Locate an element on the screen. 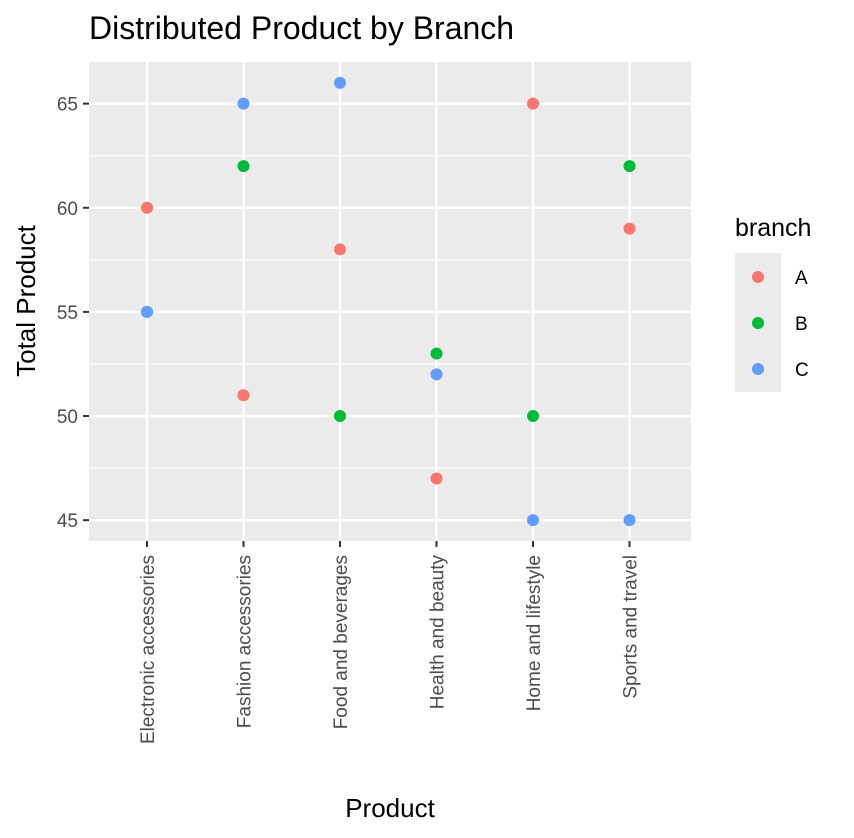 This screenshot has height=838, width=854. legend: branch A B C is located at coordinates (773, 303).